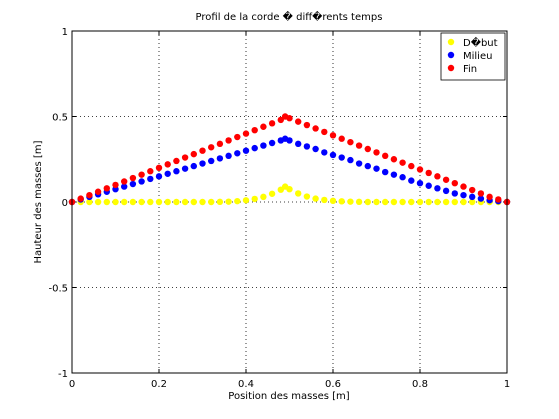 The image size is (559, 419). I want to click on x-tick-label: 0.2, so click(159, 384).